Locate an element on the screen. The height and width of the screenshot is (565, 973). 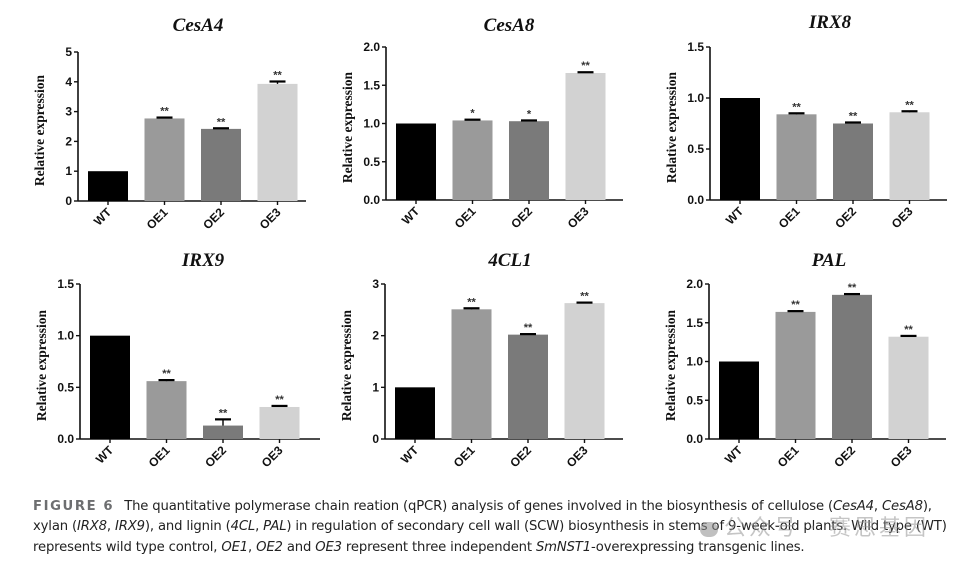
caption-italic-term: CesA8 is located at coordinates (902, 506).